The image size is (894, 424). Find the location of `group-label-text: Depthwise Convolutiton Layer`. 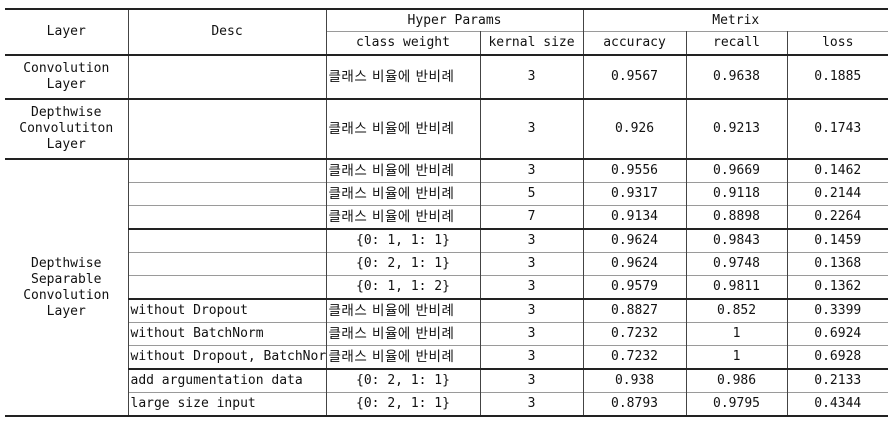

group-label-text: Depthwise Convolutiton Layer is located at coordinates (66, 128).